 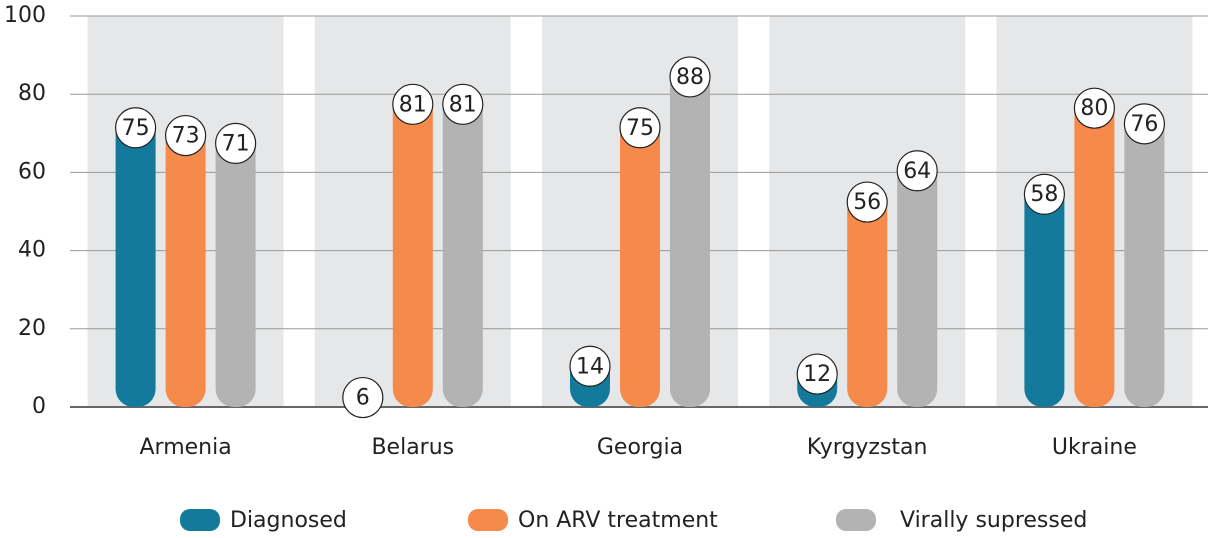 I want to click on value-label: 73, so click(x=186, y=136).